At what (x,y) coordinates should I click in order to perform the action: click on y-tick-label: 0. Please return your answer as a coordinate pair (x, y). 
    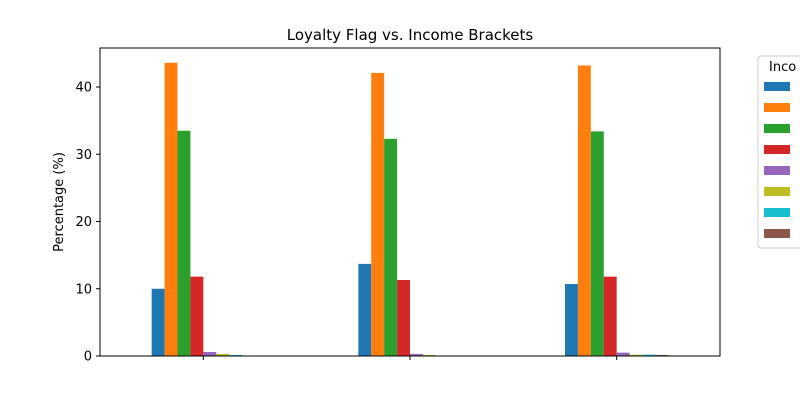
    Looking at the image, I should click on (88, 357).